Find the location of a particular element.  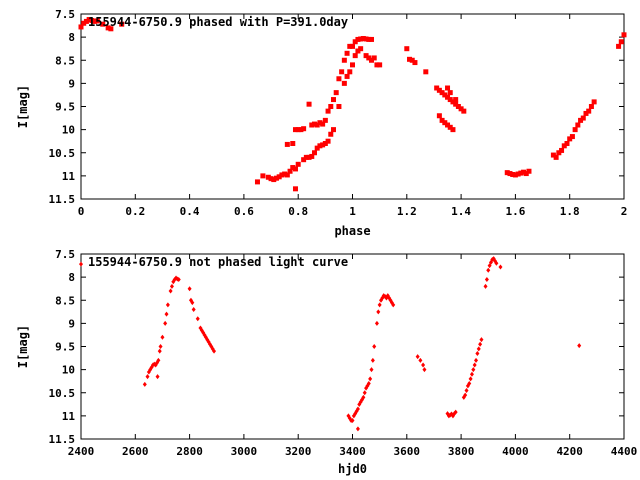

x-tick-label: 2400 is located at coordinates (81, 451).